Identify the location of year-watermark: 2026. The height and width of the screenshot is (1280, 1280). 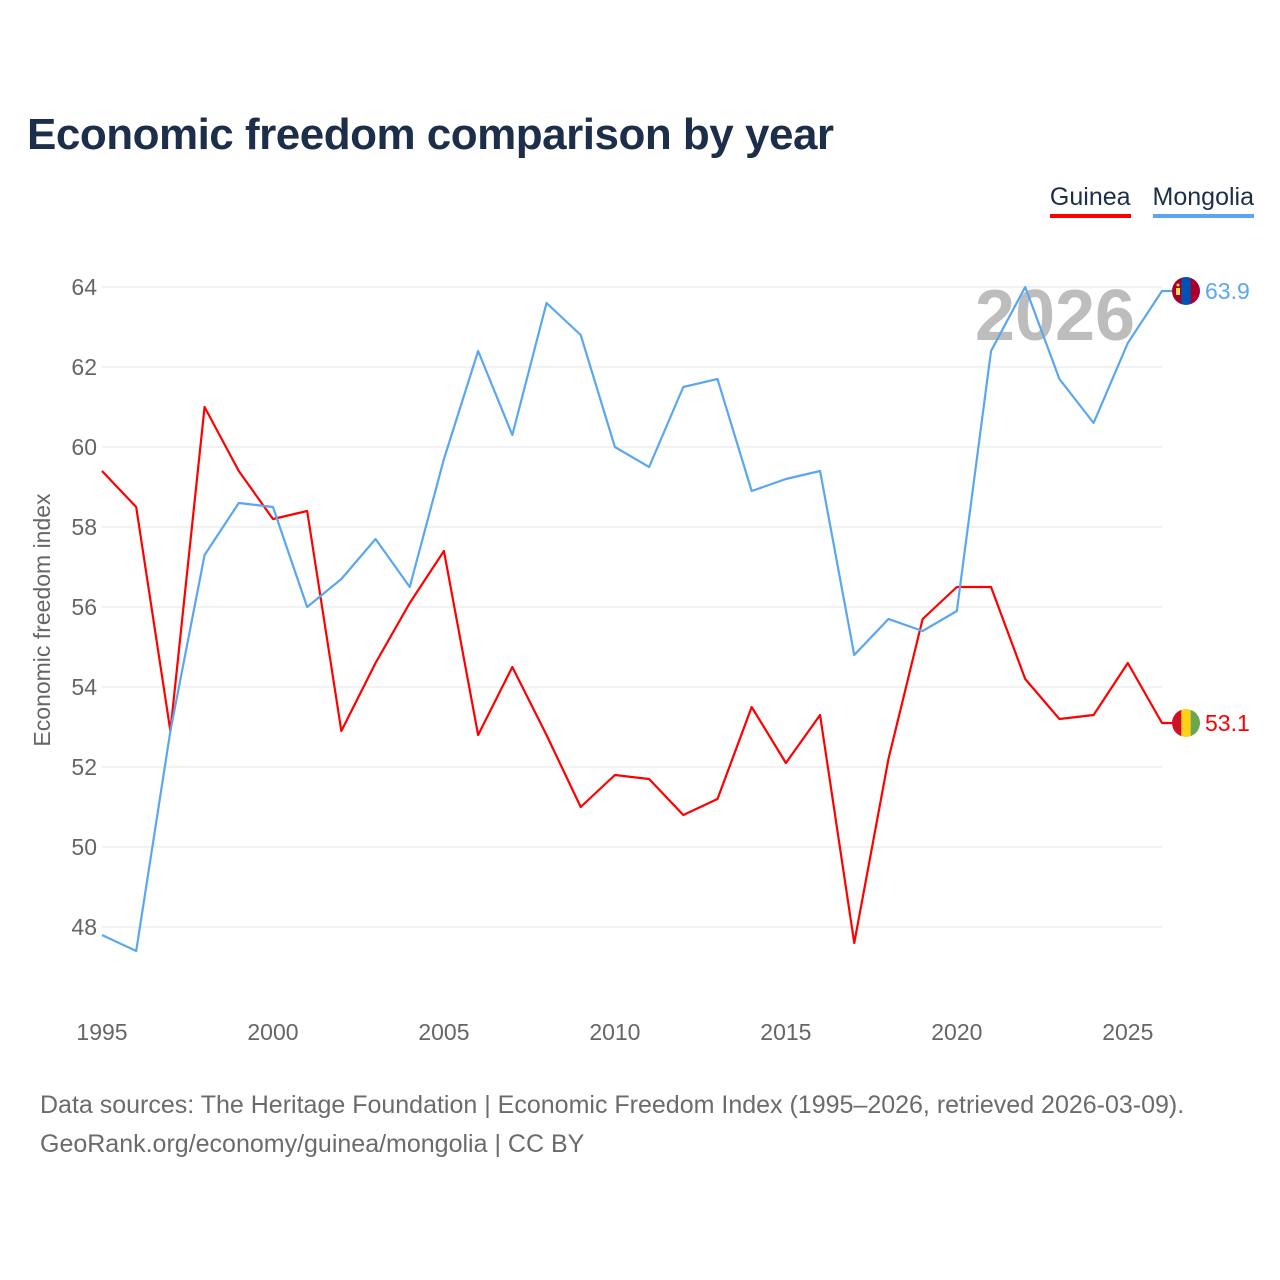
(1055, 316).